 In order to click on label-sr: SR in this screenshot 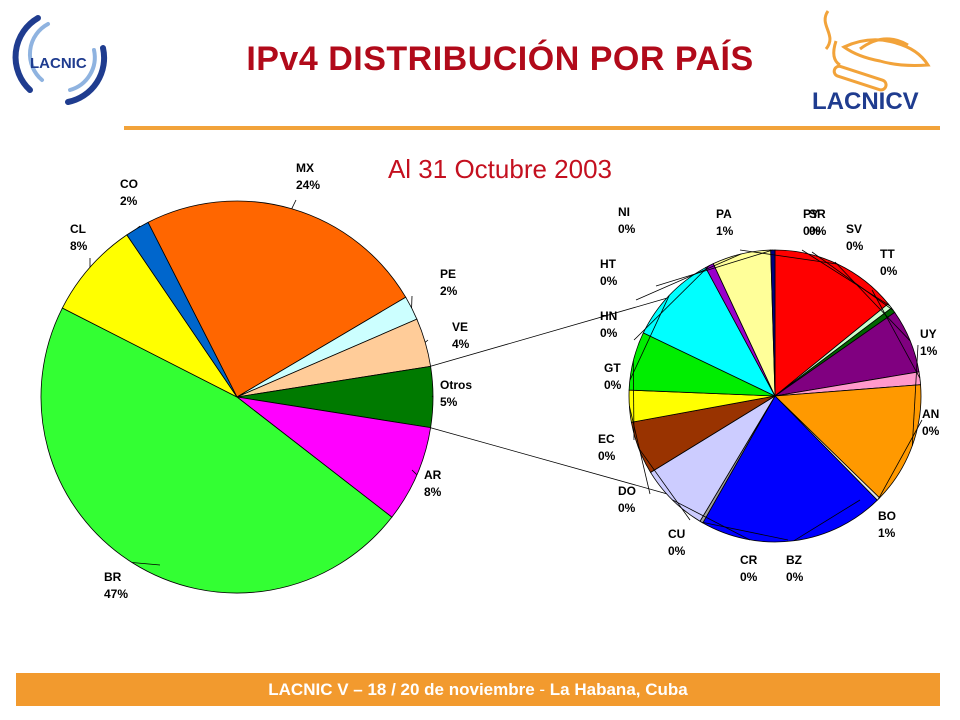, I will do `click(817, 214)`.